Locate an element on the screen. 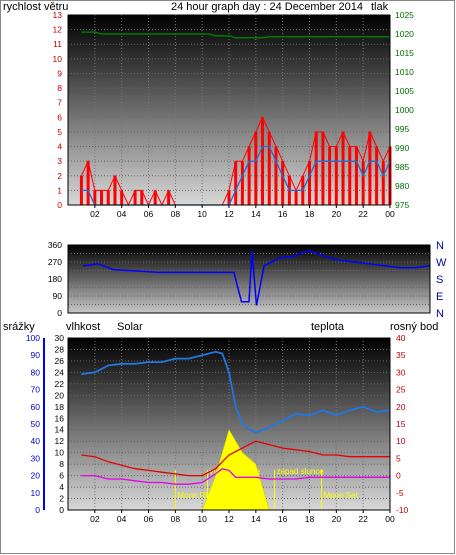  time-tick-label-p1: 02 is located at coordinates (95, 214).